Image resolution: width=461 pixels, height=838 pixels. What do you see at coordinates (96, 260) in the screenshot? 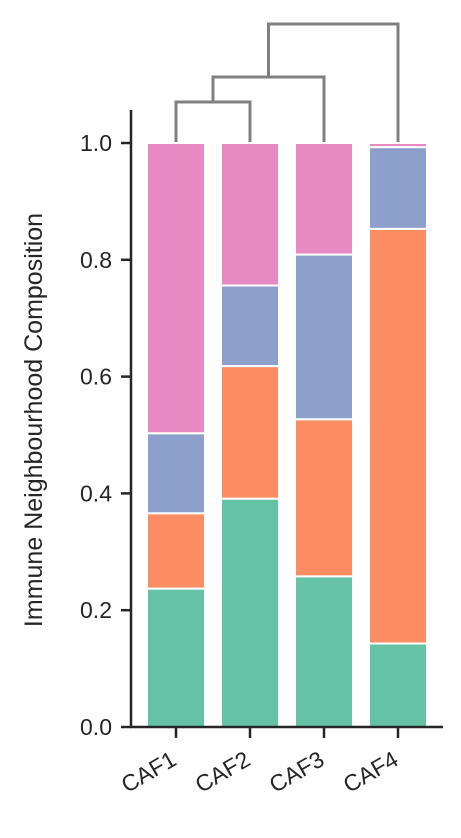
I see `y-tick-label: 0.8` at bounding box center [96, 260].